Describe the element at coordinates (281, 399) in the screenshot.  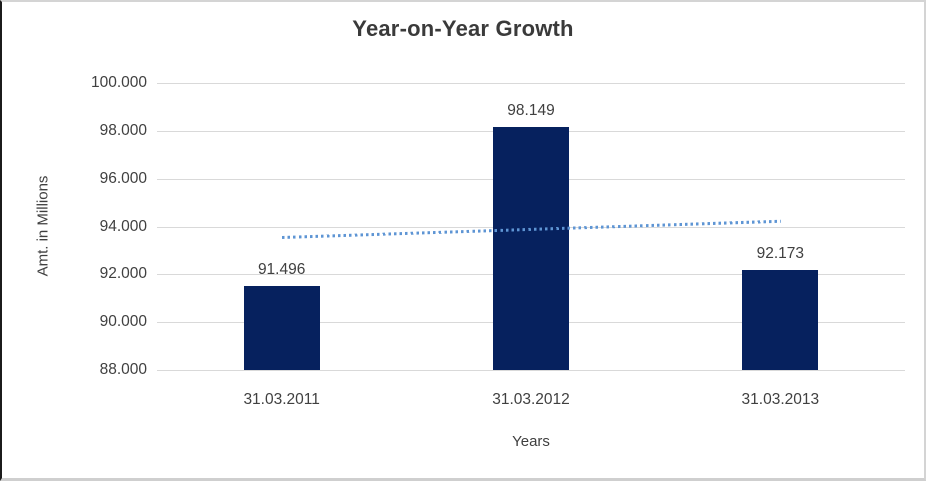
I see `x-tick-label: 31.03.2011` at that location.